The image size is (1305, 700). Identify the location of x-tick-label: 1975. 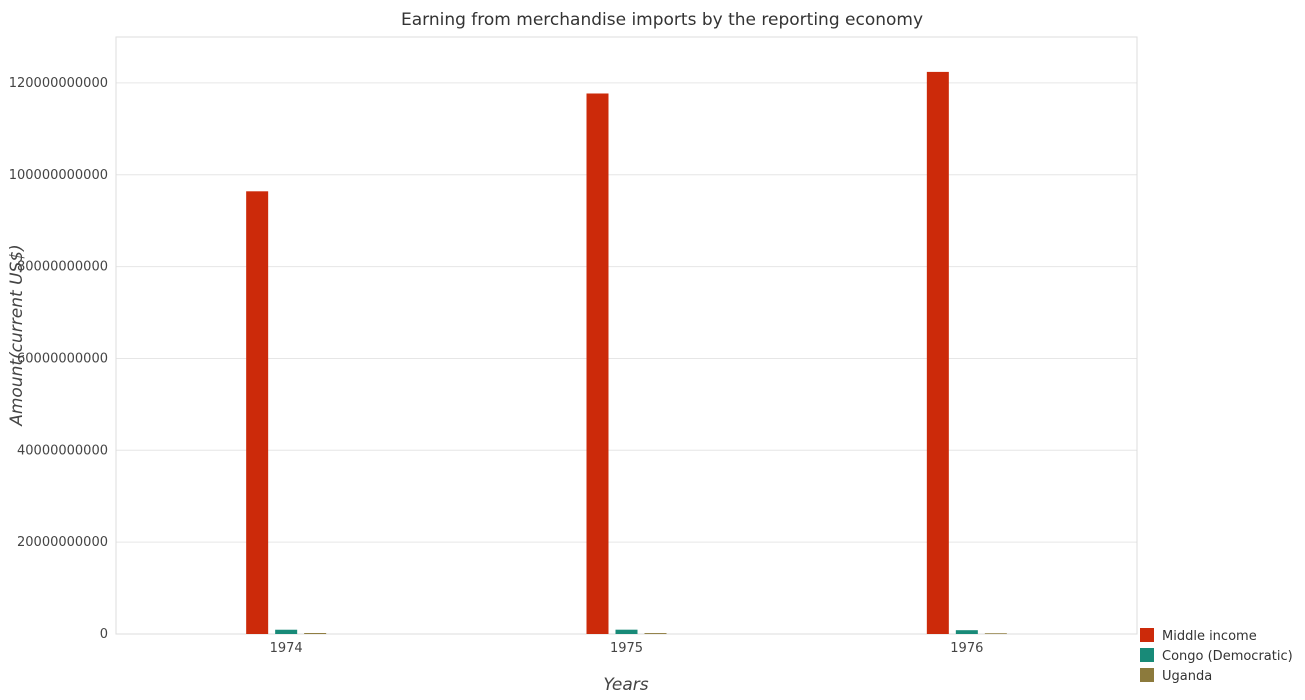
(626, 648).